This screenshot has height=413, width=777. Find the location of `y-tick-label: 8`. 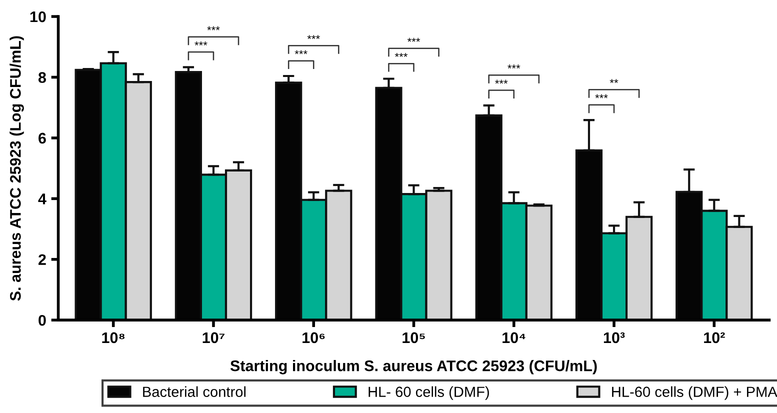

y-tick-label: 8 is located at coordinates (42, 77).